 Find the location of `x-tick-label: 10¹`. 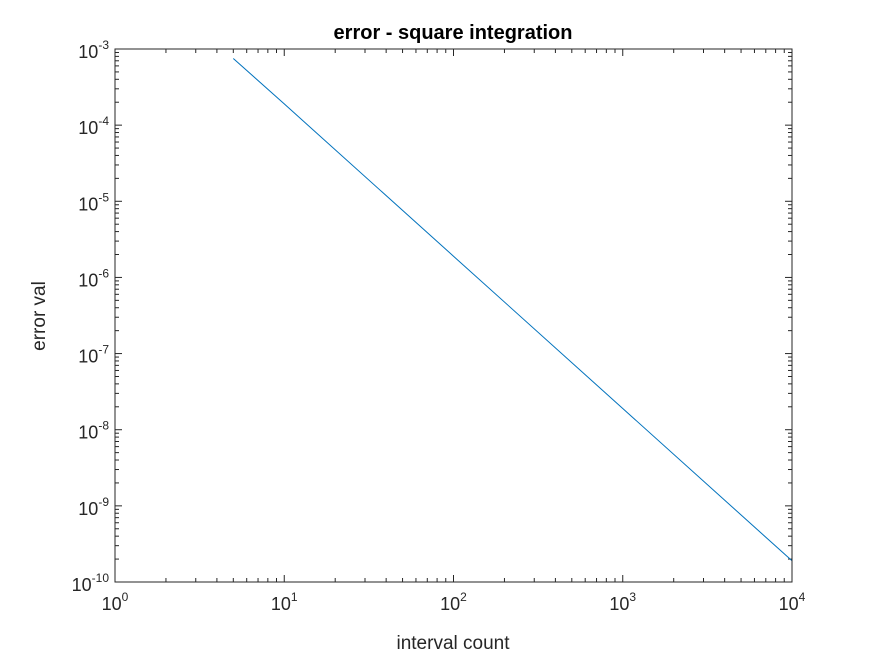

x-tick-label: 10¹ is located at coordinates (284, 602).